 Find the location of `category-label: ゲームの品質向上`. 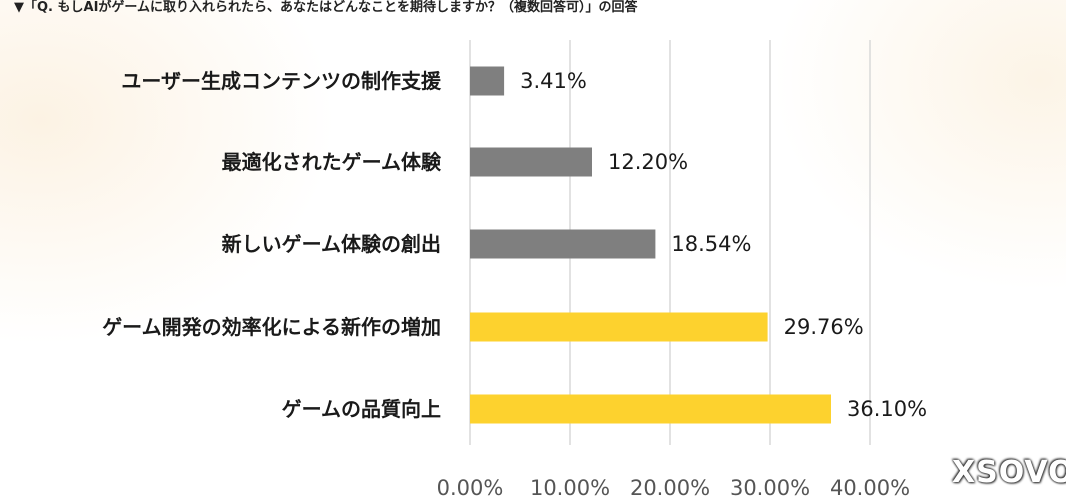

category-label: ゲームの品質向上 is located at coordinates (361, 409).